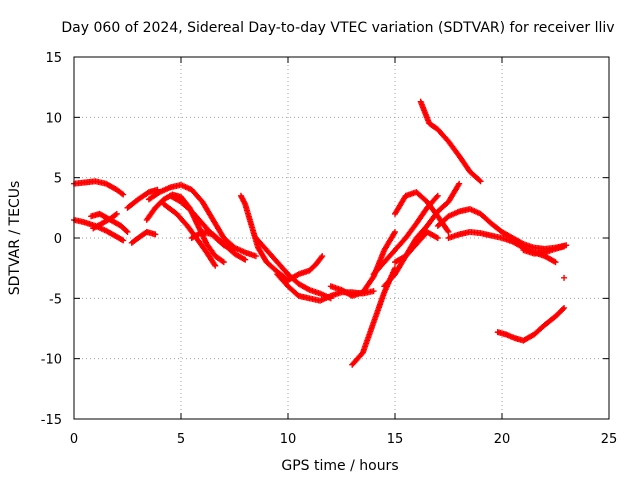  I want to click on x-tick-label: 15, so click(395, 439).